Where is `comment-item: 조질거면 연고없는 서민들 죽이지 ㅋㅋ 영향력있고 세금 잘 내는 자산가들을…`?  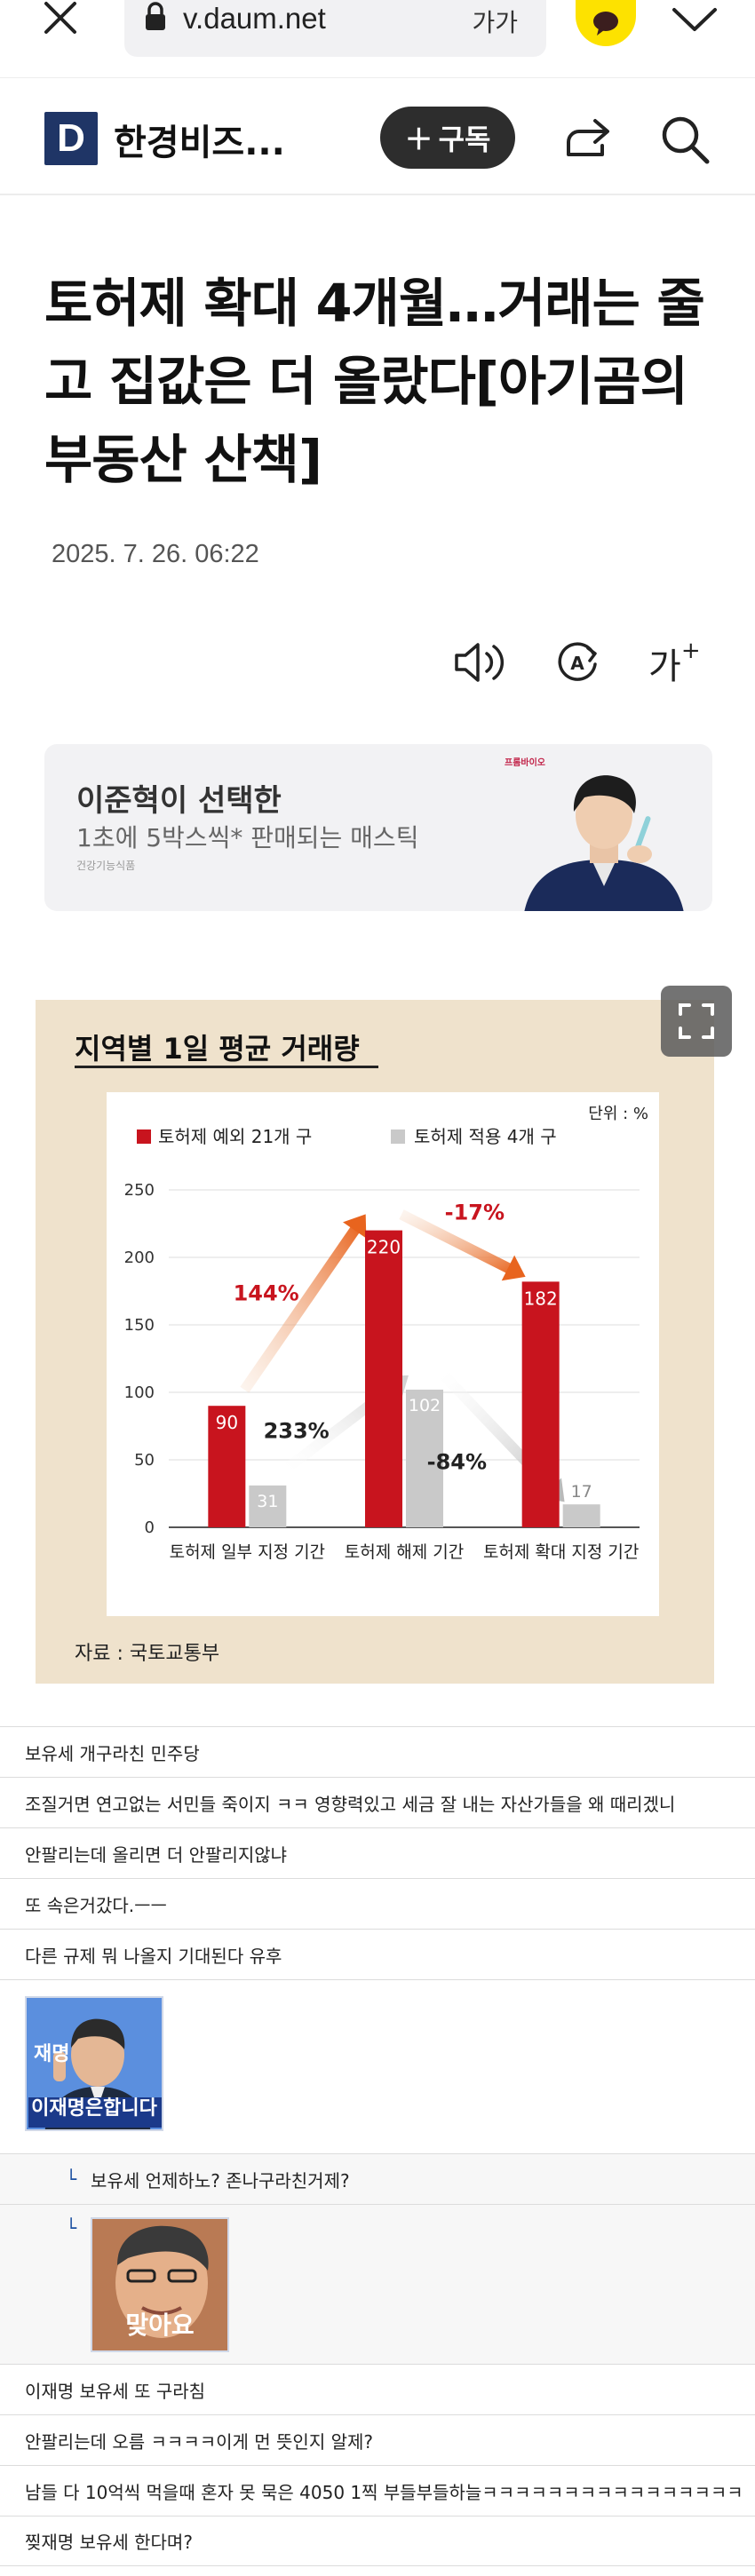 comment-item: 조질거면 연고없는 서민들 죽이지 ㅋㅋ 영향력있고 세금 잘 내는 자산가들을… is located at coordinates (377, 1802).